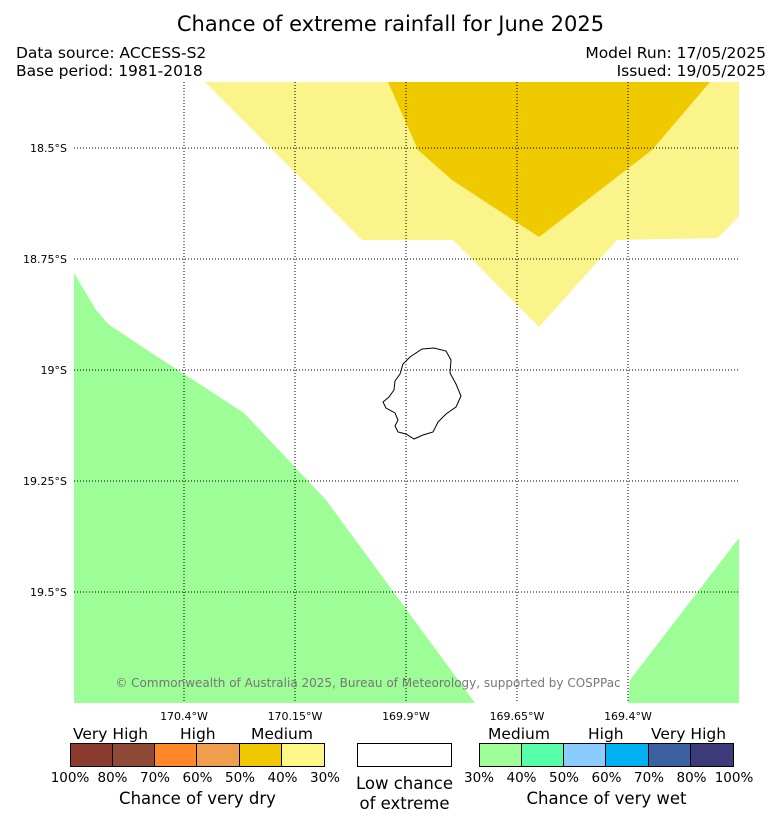  What do you see at coordinates (422, 393) in the screenshot?
I see `island-outline` at bounding box center [422, 393].